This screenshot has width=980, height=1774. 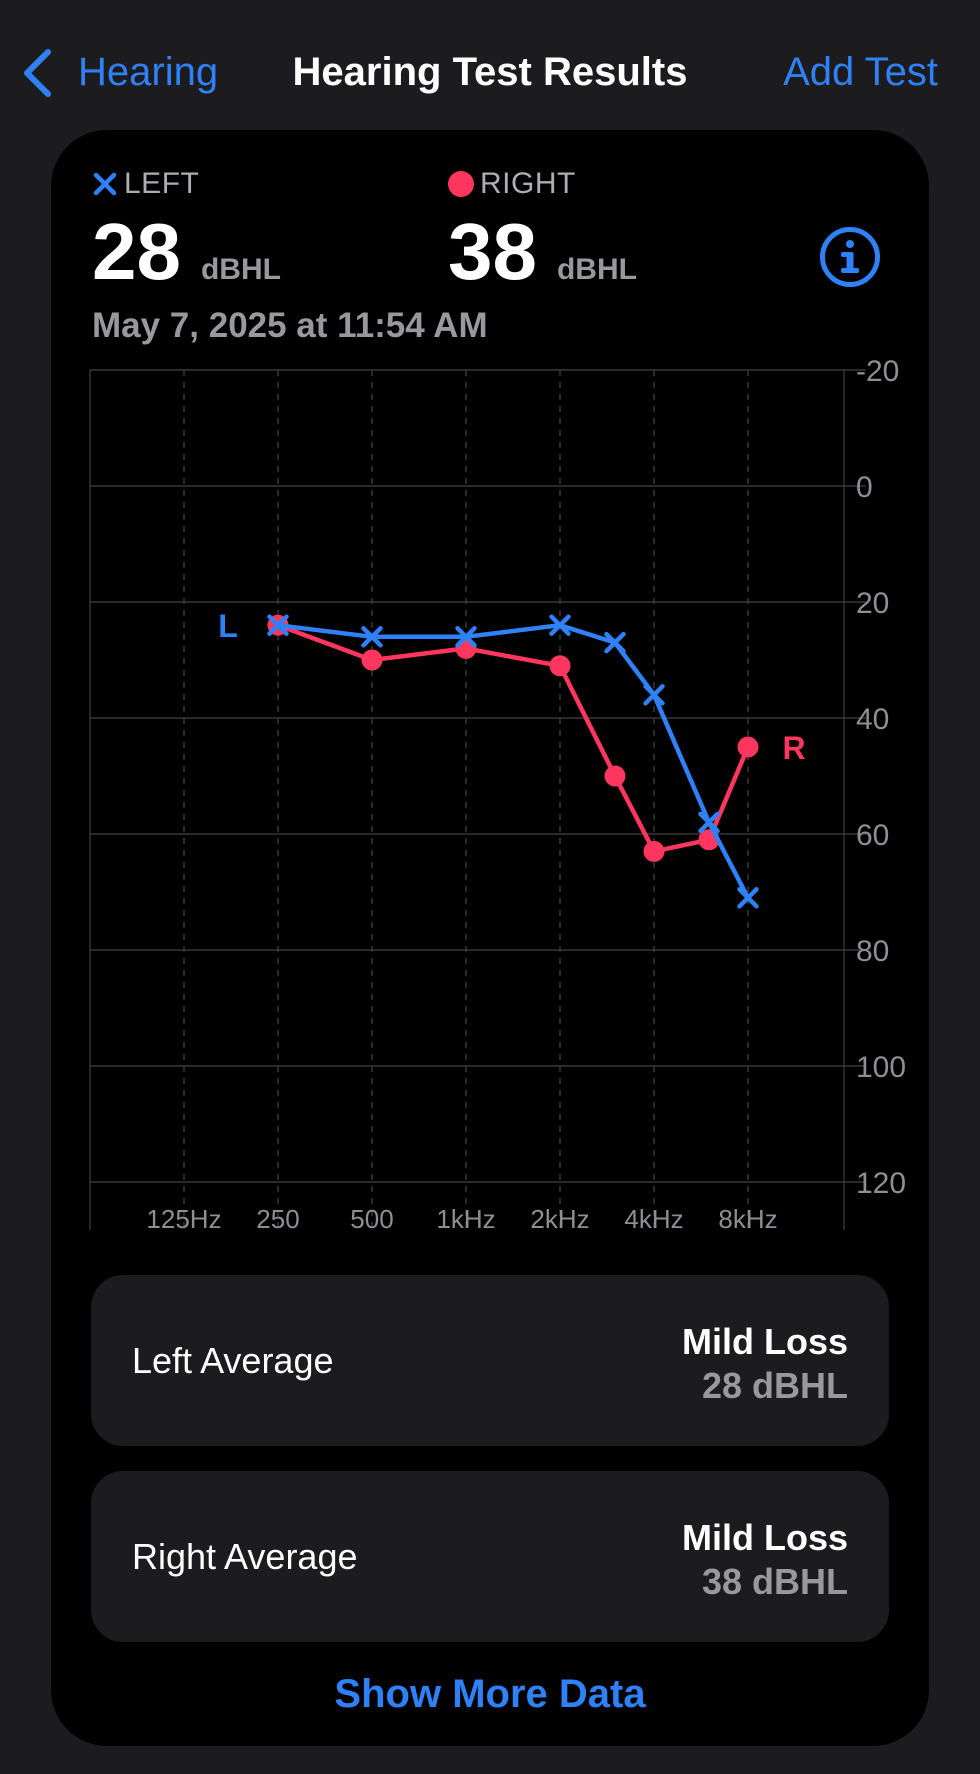 What do you see at coordinates (233, 1360) in the screenshot?
I see `left-average-label: Left Average` at bounding box center [233, 1360].